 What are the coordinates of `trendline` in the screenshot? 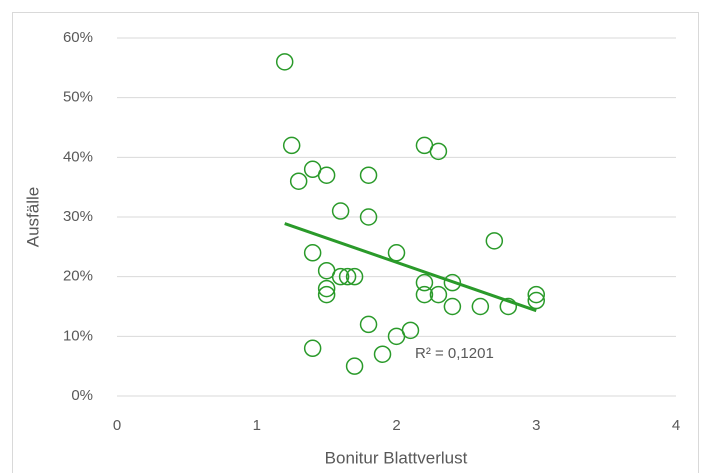 It's located at (410, 267).